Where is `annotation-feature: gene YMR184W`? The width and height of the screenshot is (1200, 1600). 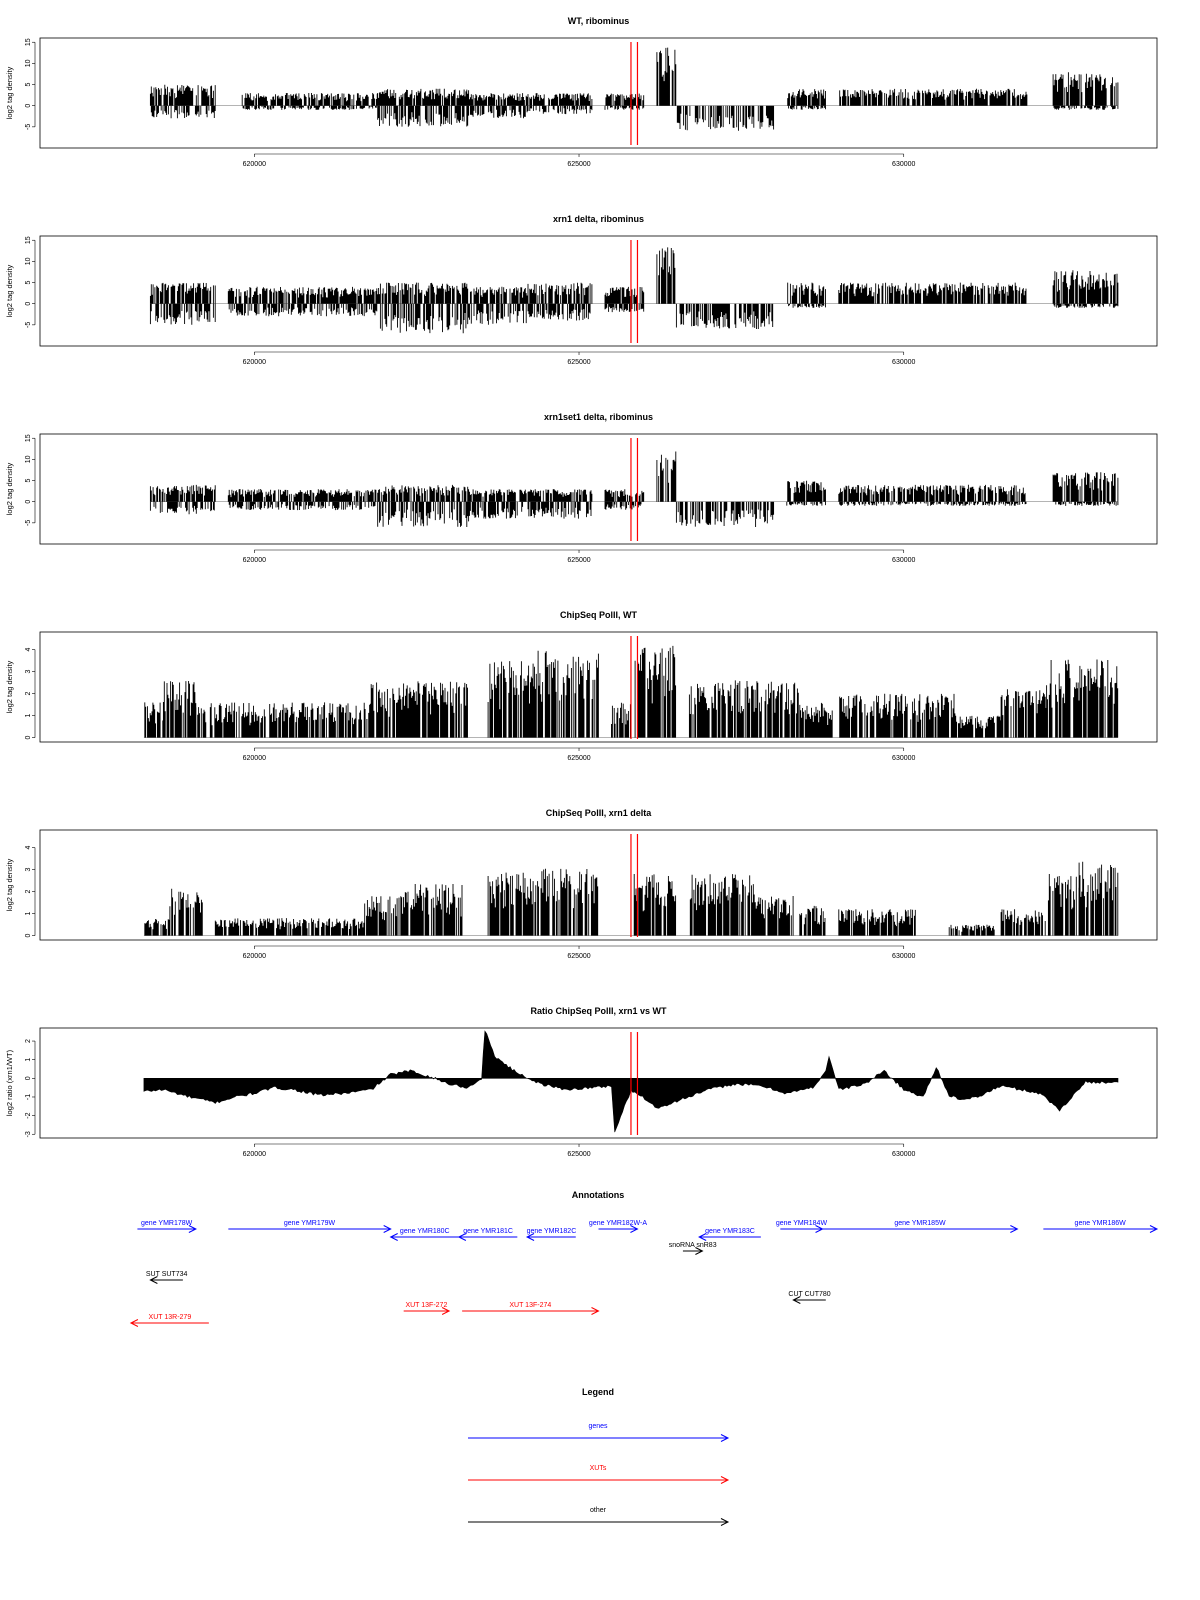
annotation-feature: gene YMR184W is located at coordinates (802, 1226).